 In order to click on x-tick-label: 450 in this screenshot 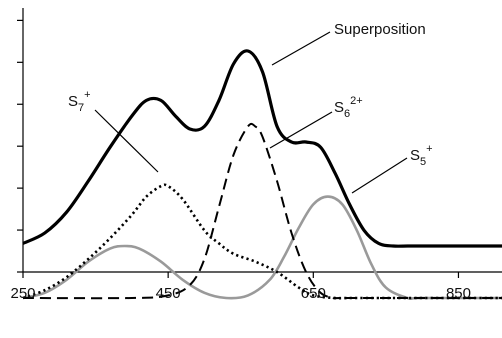, I will do `click(168, 293)`.